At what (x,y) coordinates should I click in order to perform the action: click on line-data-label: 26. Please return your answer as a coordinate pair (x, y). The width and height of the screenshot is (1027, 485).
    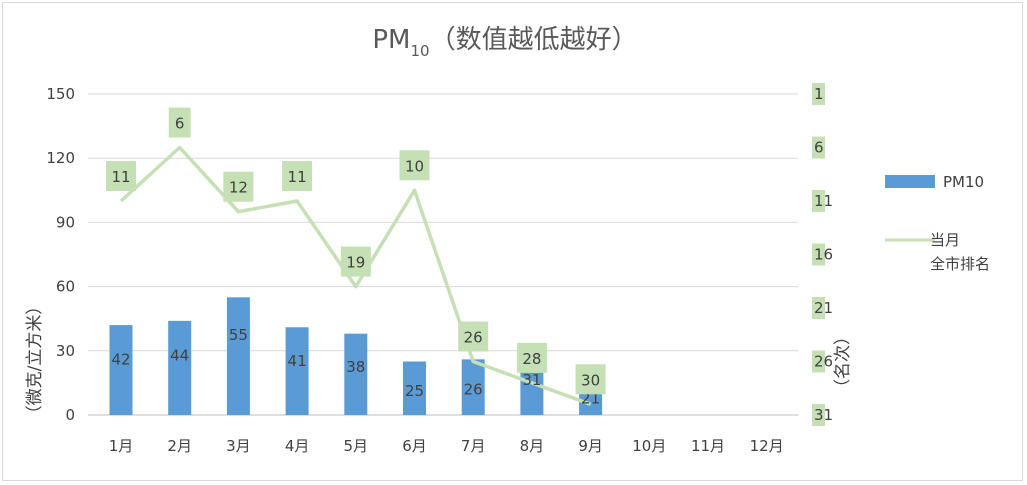
    Looking at the image, I should click on (473, 338).